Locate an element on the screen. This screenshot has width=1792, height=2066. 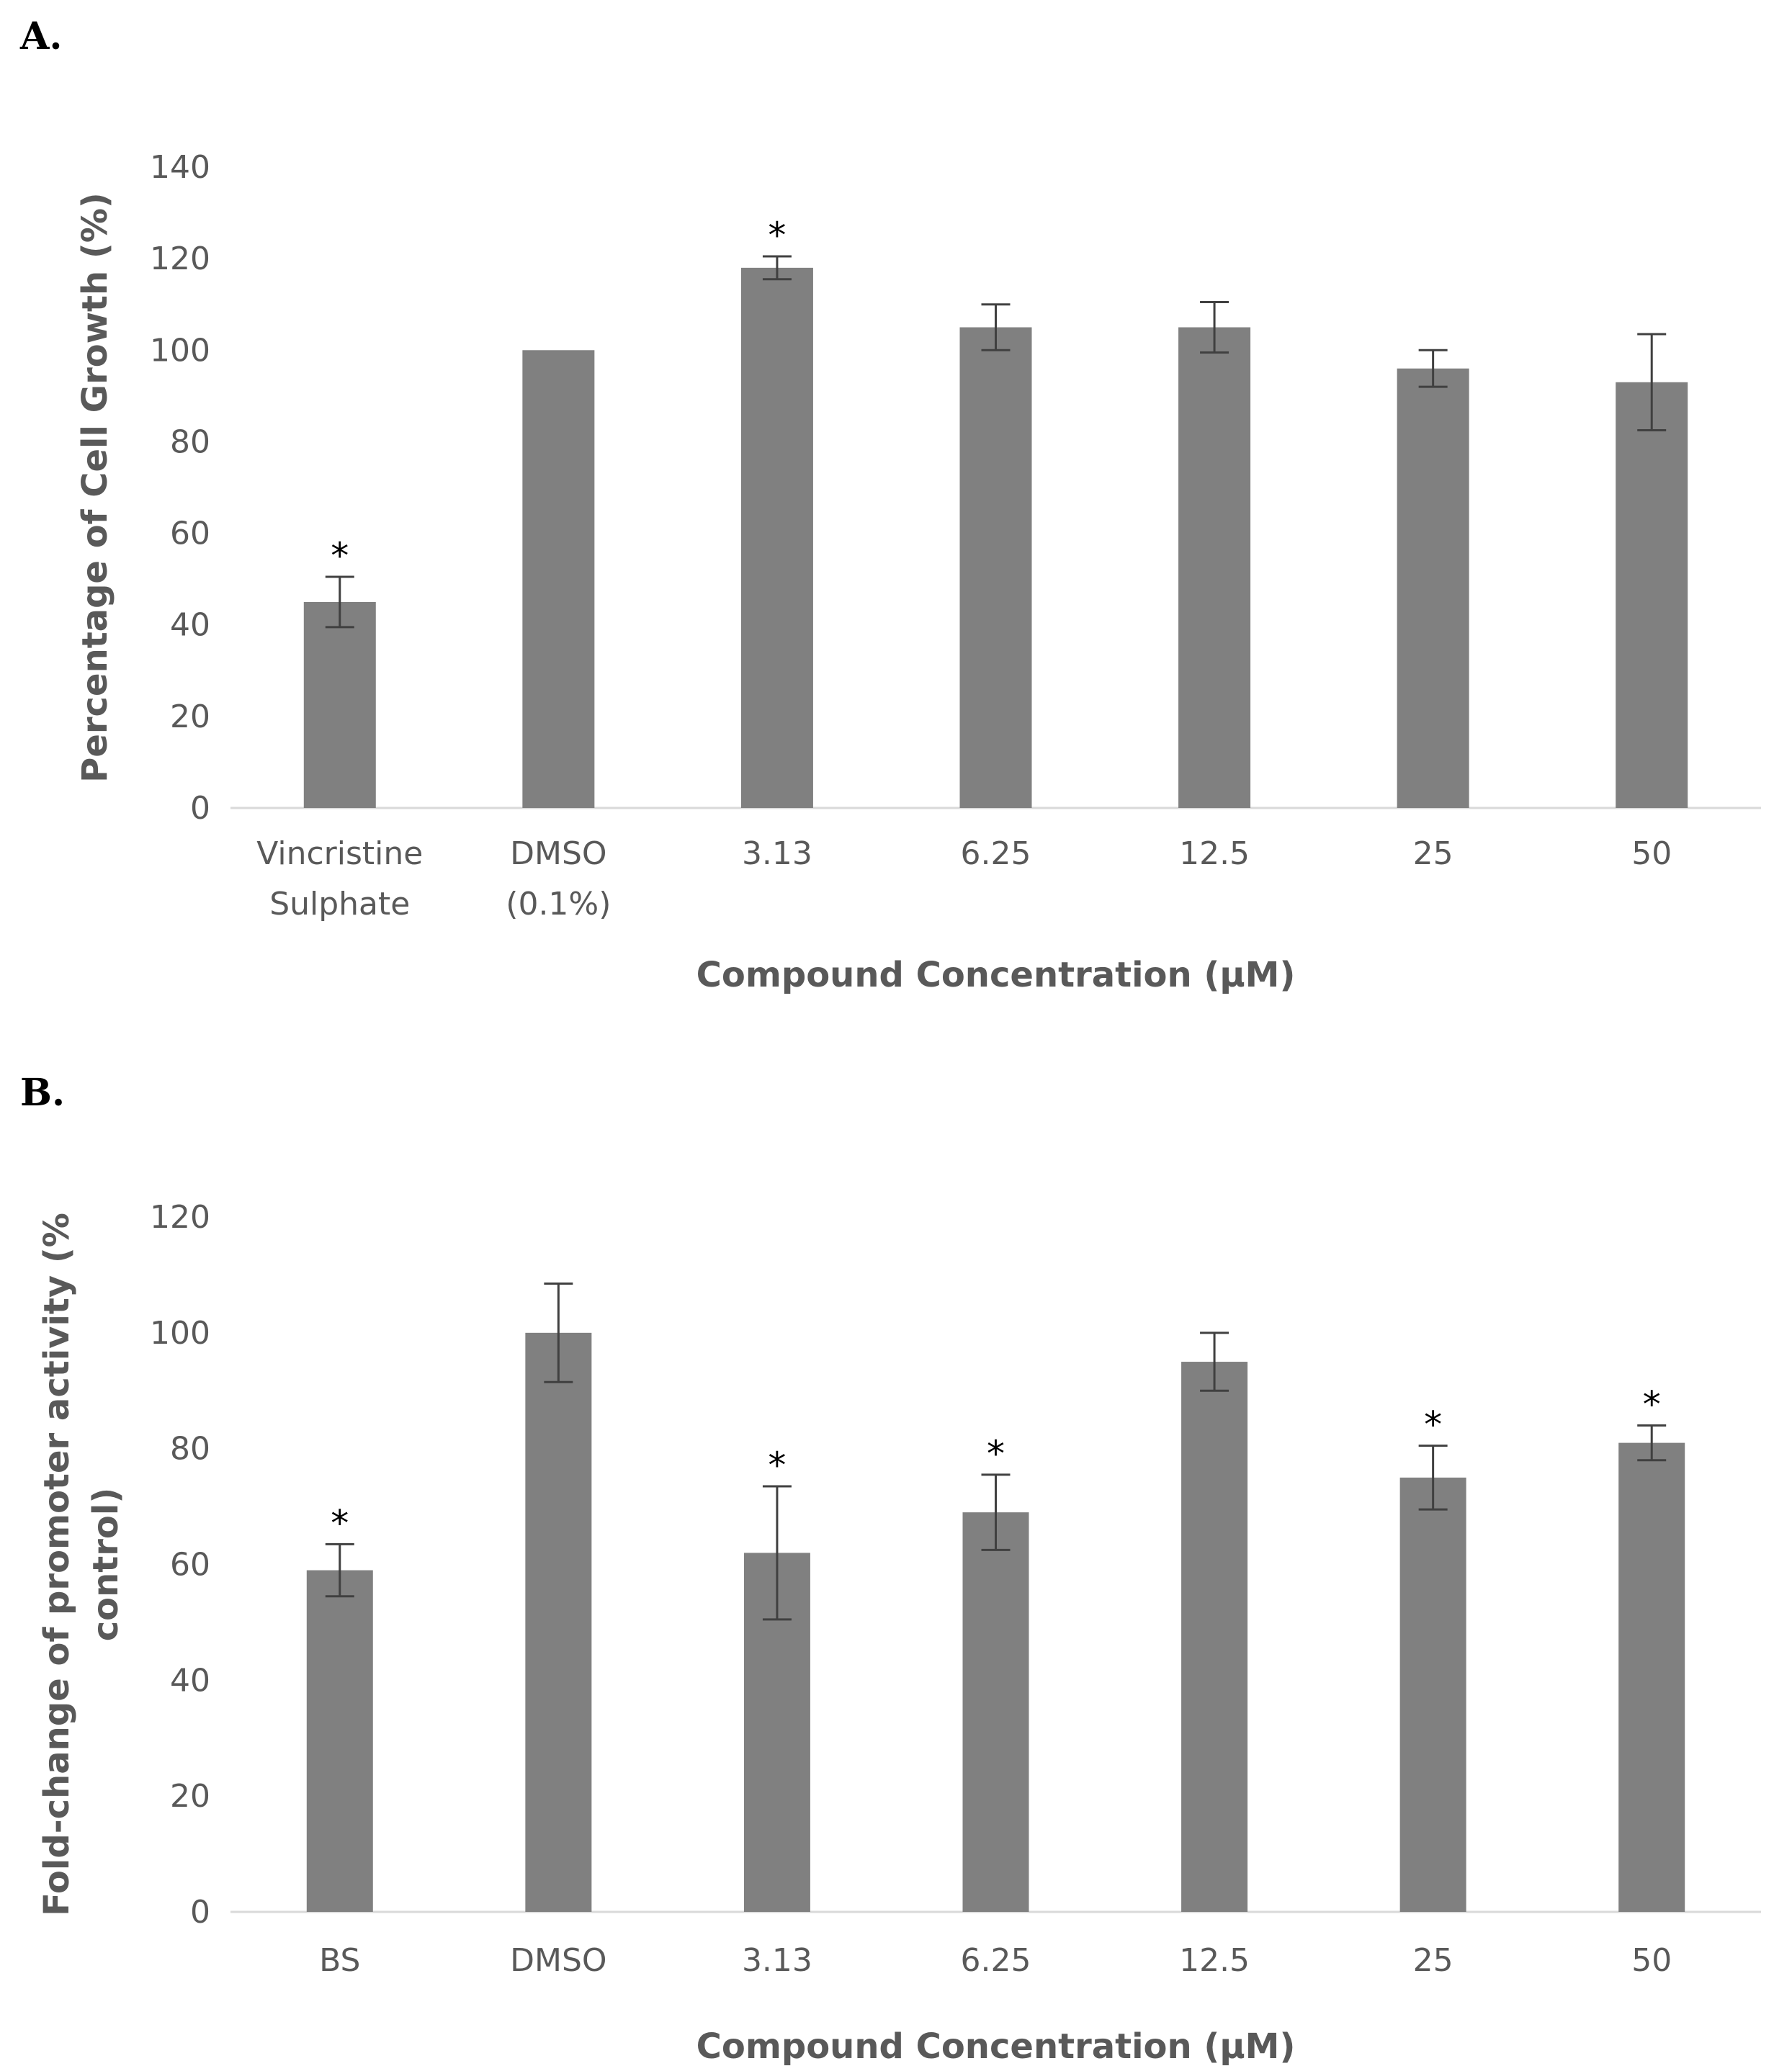
panel-a-y-tick-label: 40 is located at coordinates (190, 625).